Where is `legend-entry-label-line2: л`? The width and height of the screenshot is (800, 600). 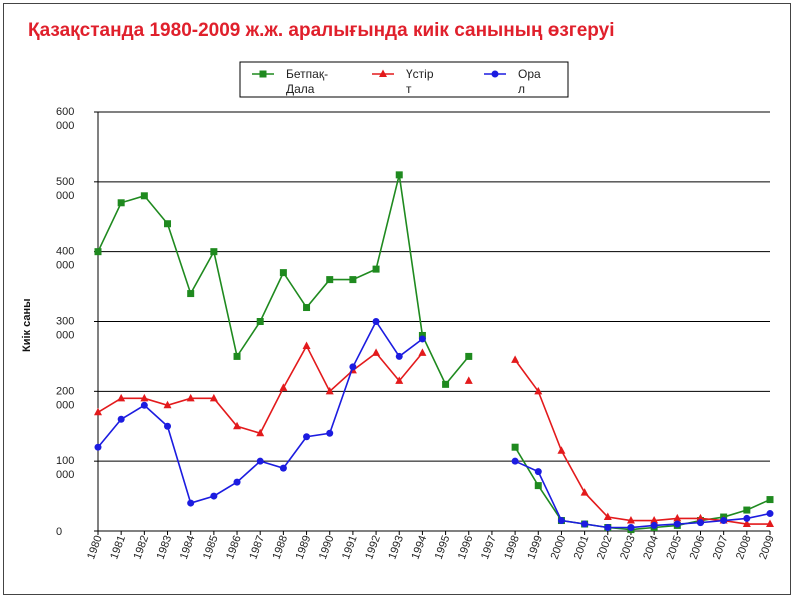
legend-entry-label-line2: л is located at coordinates (521, 89).